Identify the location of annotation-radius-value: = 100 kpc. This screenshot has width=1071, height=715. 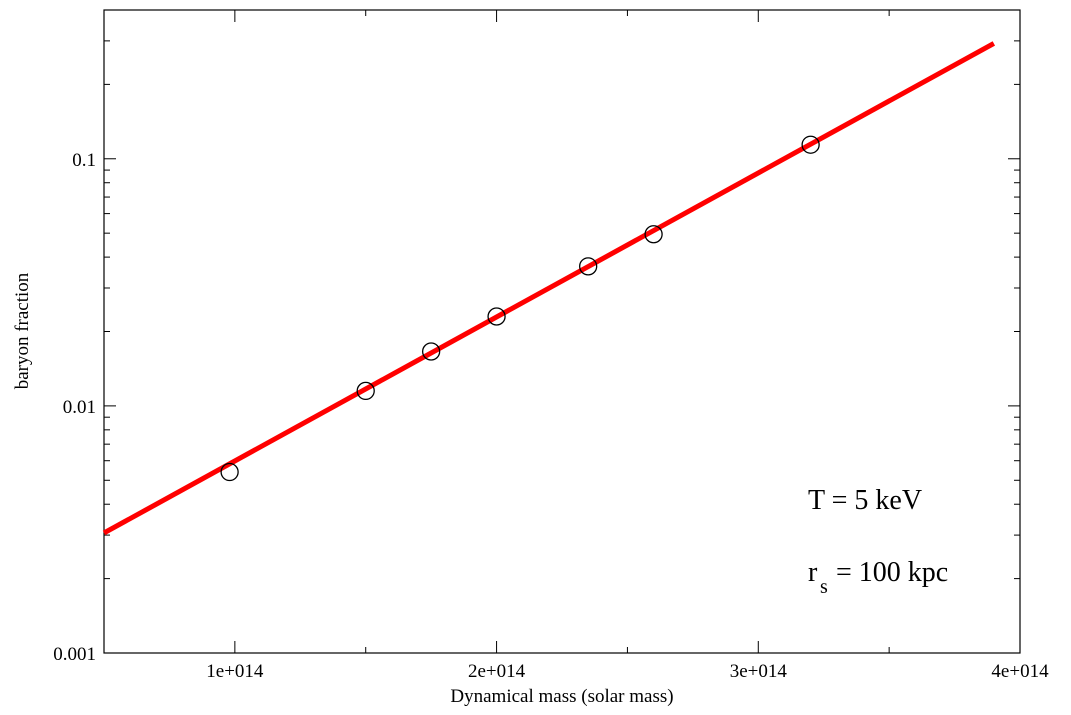
(892, 572).